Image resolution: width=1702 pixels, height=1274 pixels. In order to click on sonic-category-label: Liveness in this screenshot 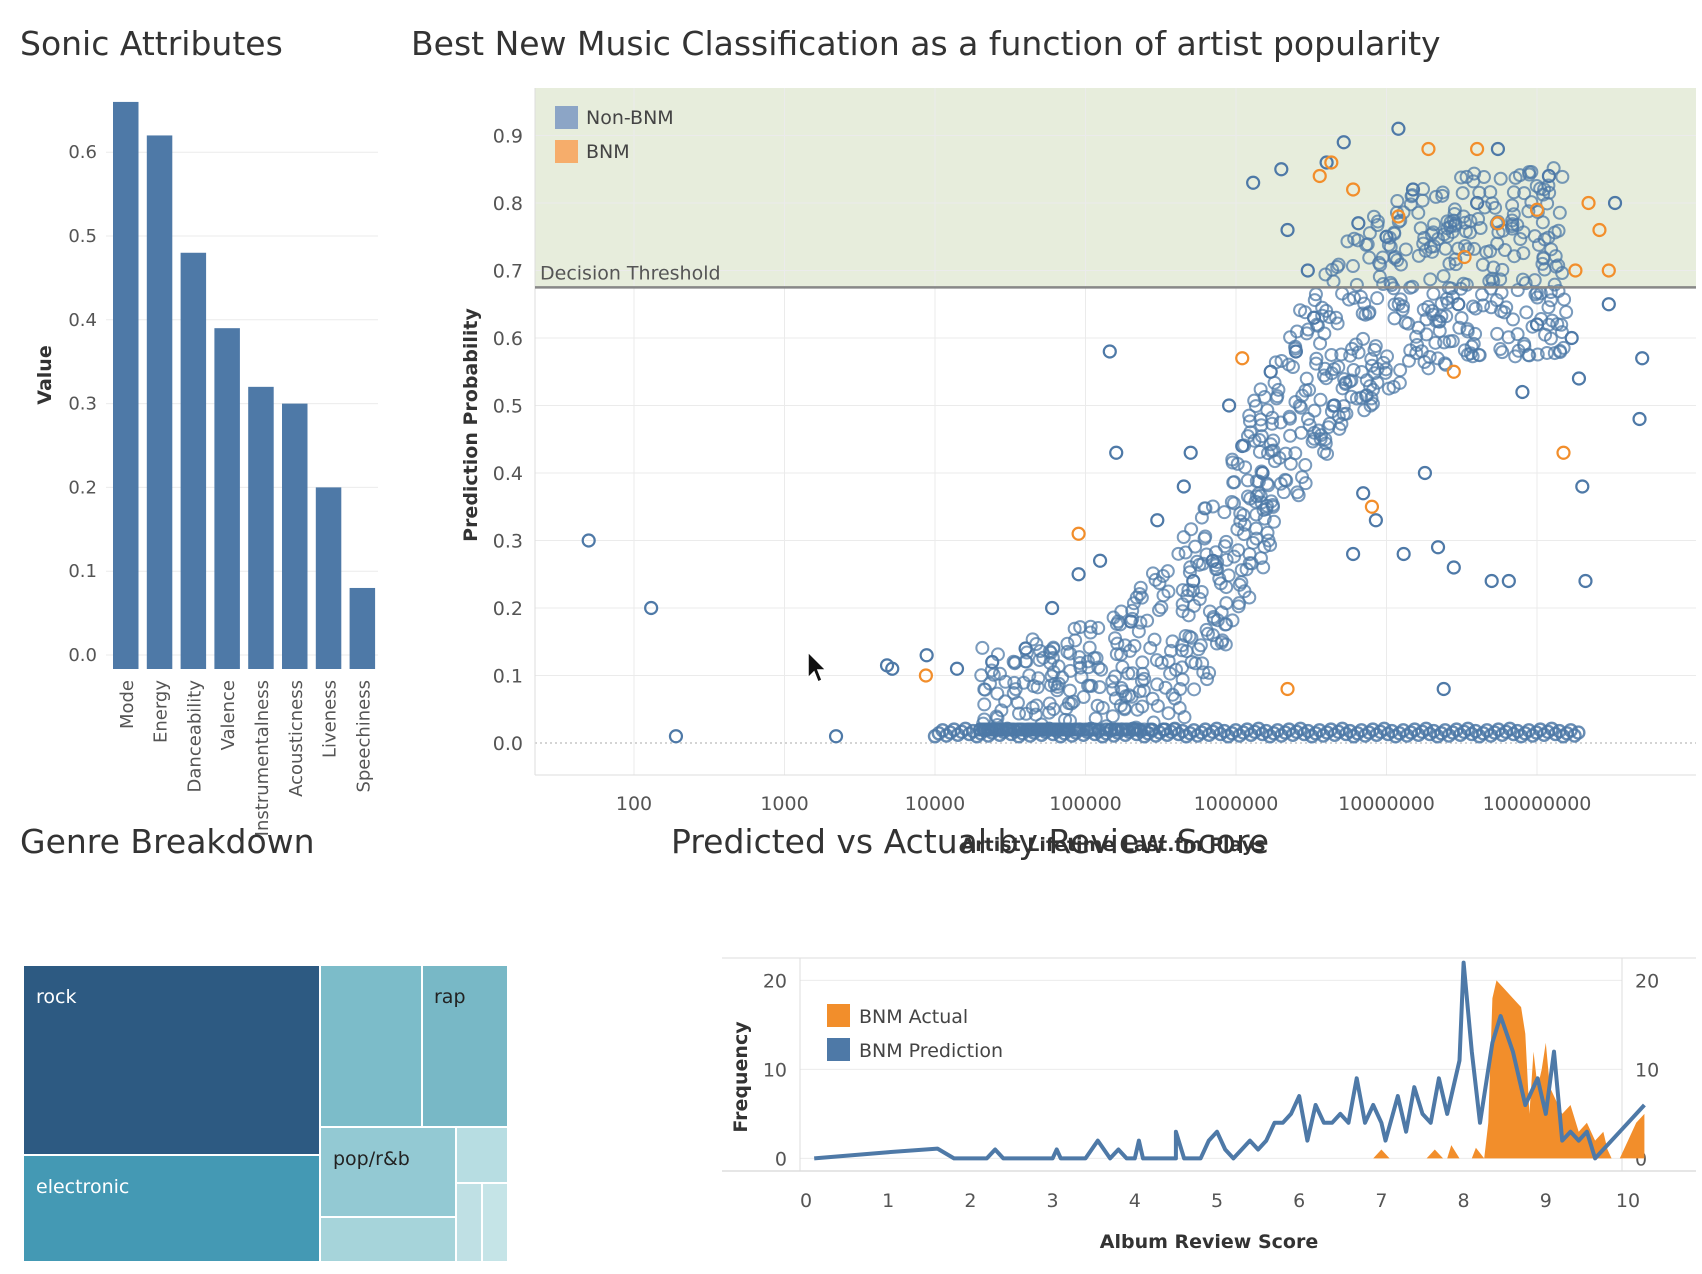, I will do `click(330, 719)`.